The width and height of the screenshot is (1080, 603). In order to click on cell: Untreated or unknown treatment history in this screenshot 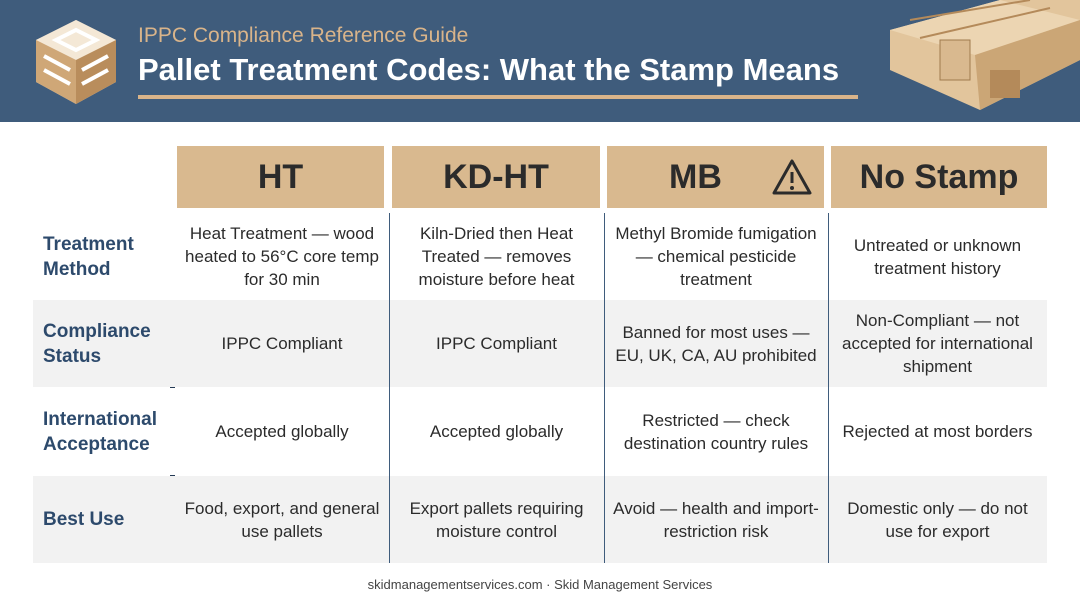, I will do `click(937, 256)`.